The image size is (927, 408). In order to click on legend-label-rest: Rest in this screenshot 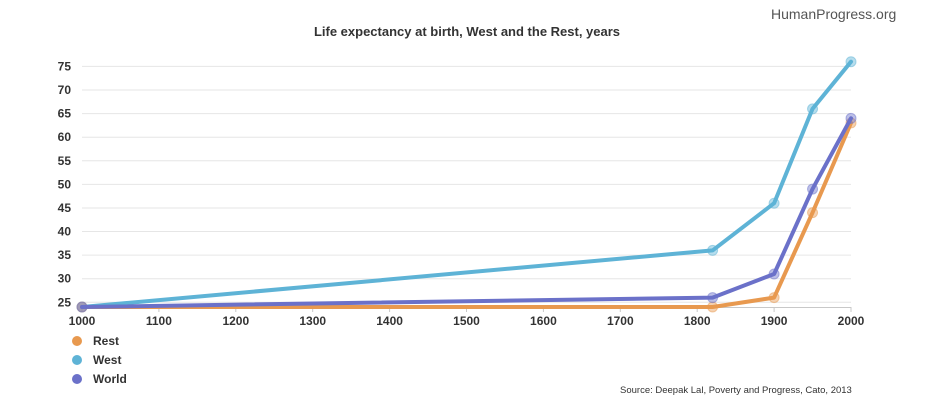, I will do `click(106, 340)`.